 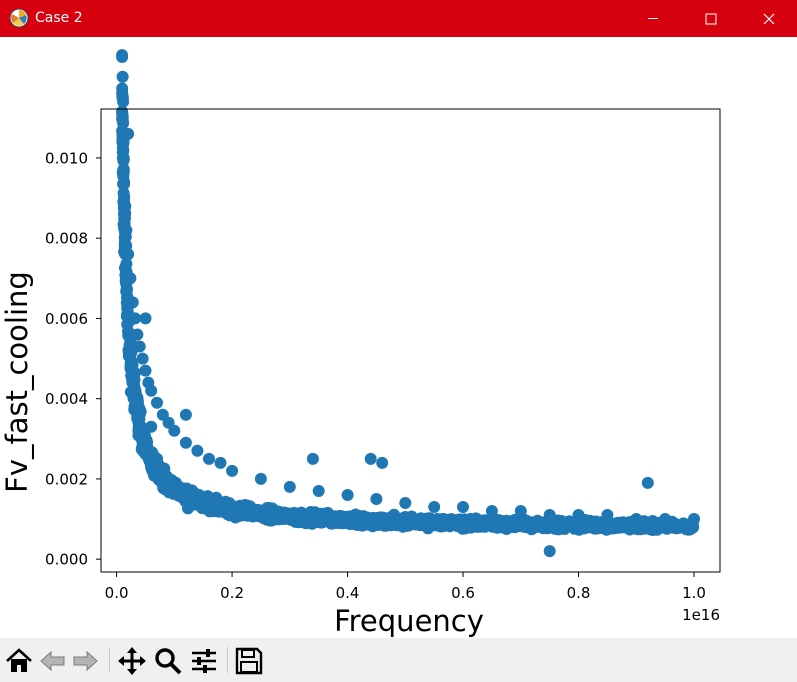 I want to click on move-icon, so click(x=132, y=661).